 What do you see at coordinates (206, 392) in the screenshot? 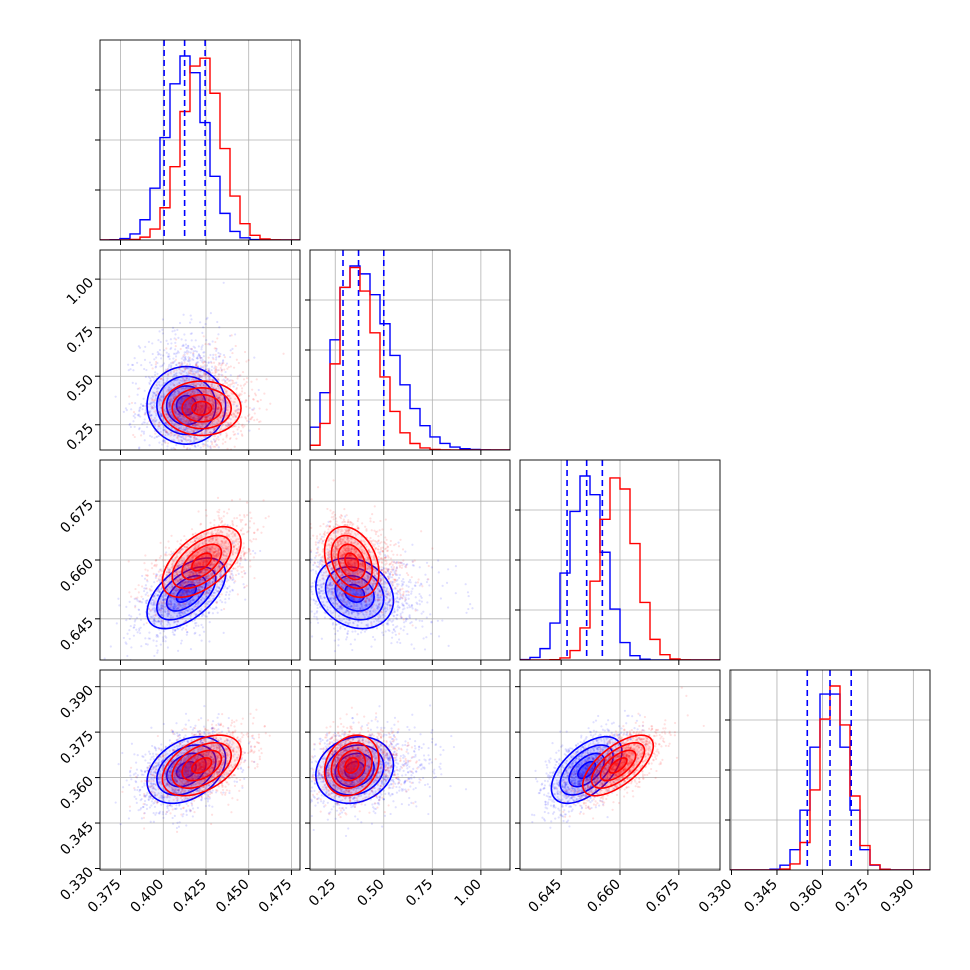
I see `scatter-red` at bounding box center [206, 392].